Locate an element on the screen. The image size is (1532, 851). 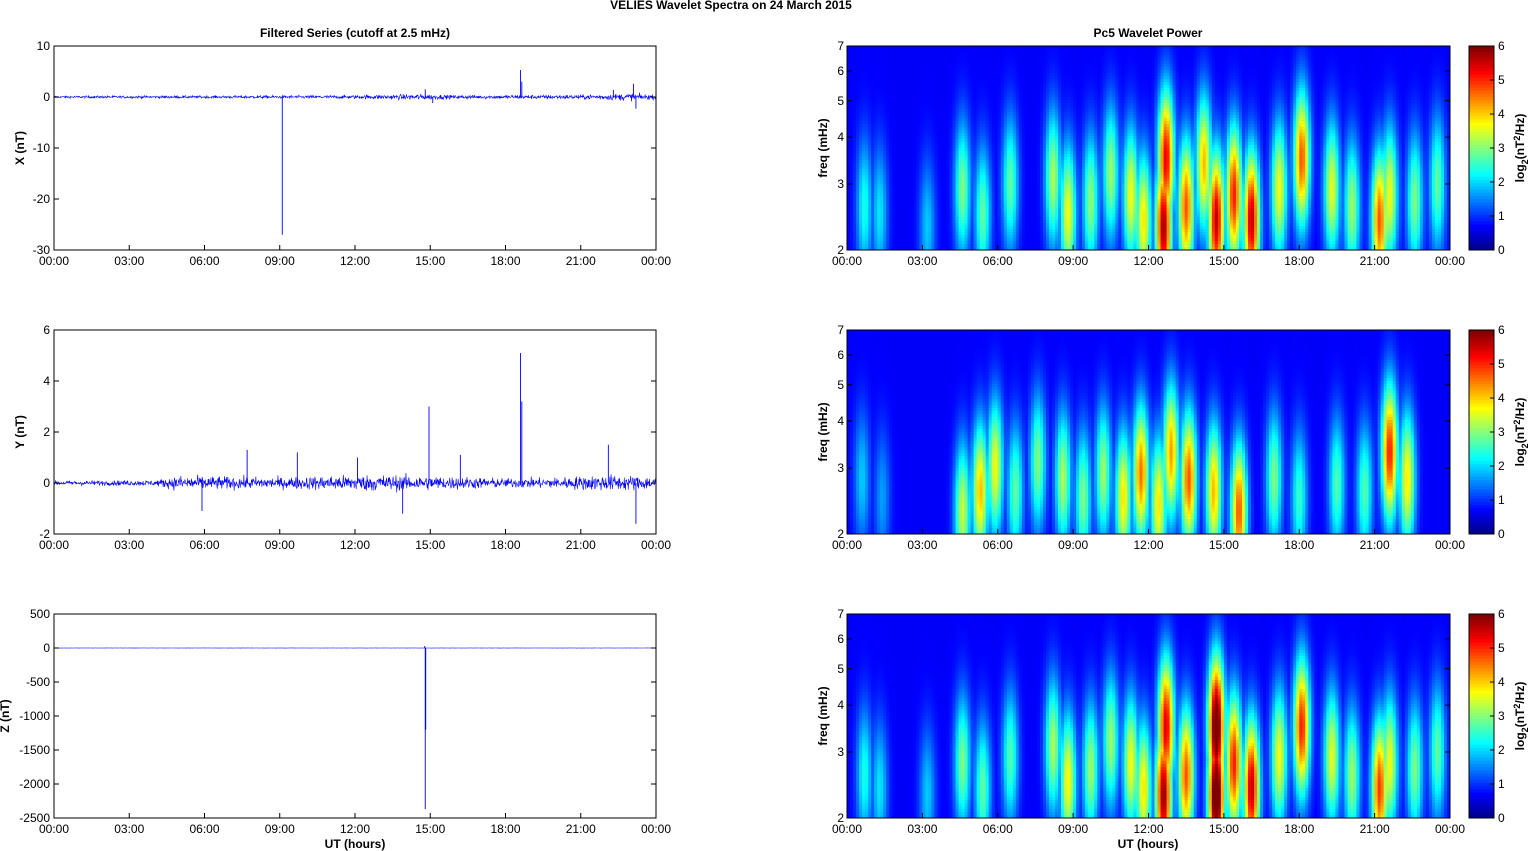
z-series-ytick-label: 0 is located at coordinates (46, 648).